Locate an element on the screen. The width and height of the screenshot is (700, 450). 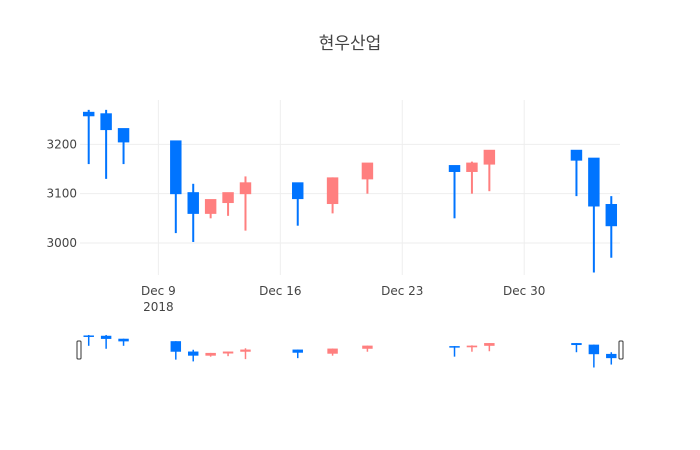
x-tick-sublabel: 2018 is located at coordinates (158, 307).